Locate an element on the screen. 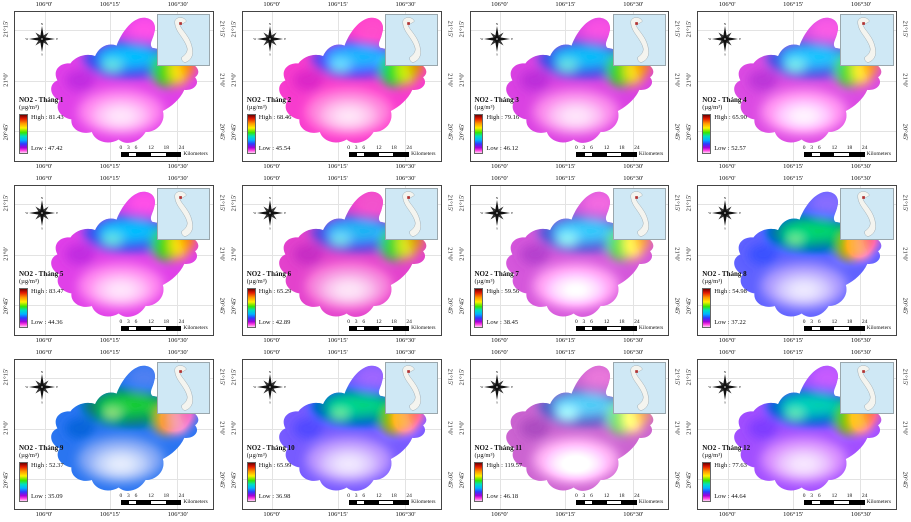 The height and width of the screenshot is (522, 911). legend-title: NO2 - Tháng 4 is located at coordinates (724, 99).